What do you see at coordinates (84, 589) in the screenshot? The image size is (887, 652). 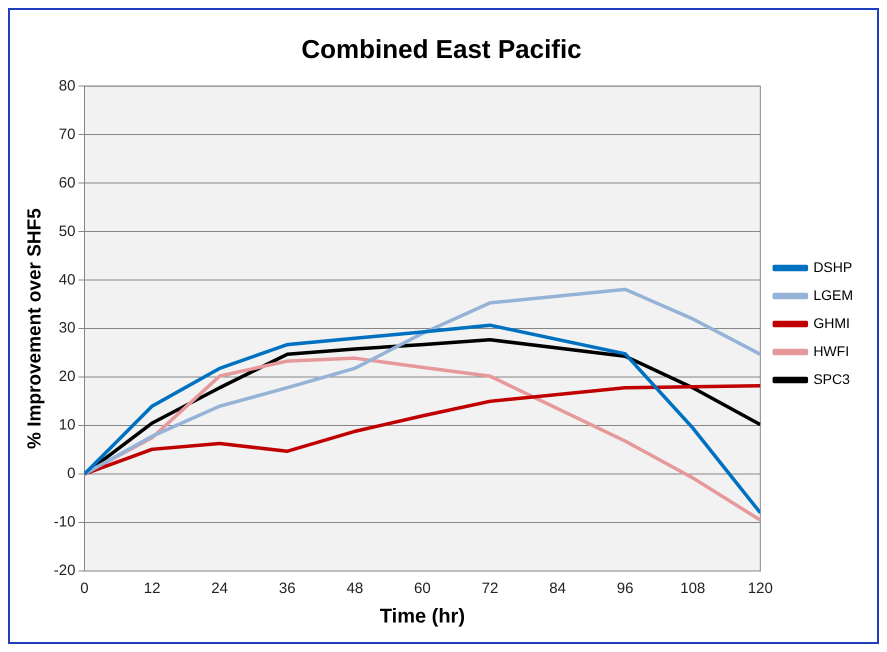 I see `x-tick-label: 0` at bounding box center [84, 589].